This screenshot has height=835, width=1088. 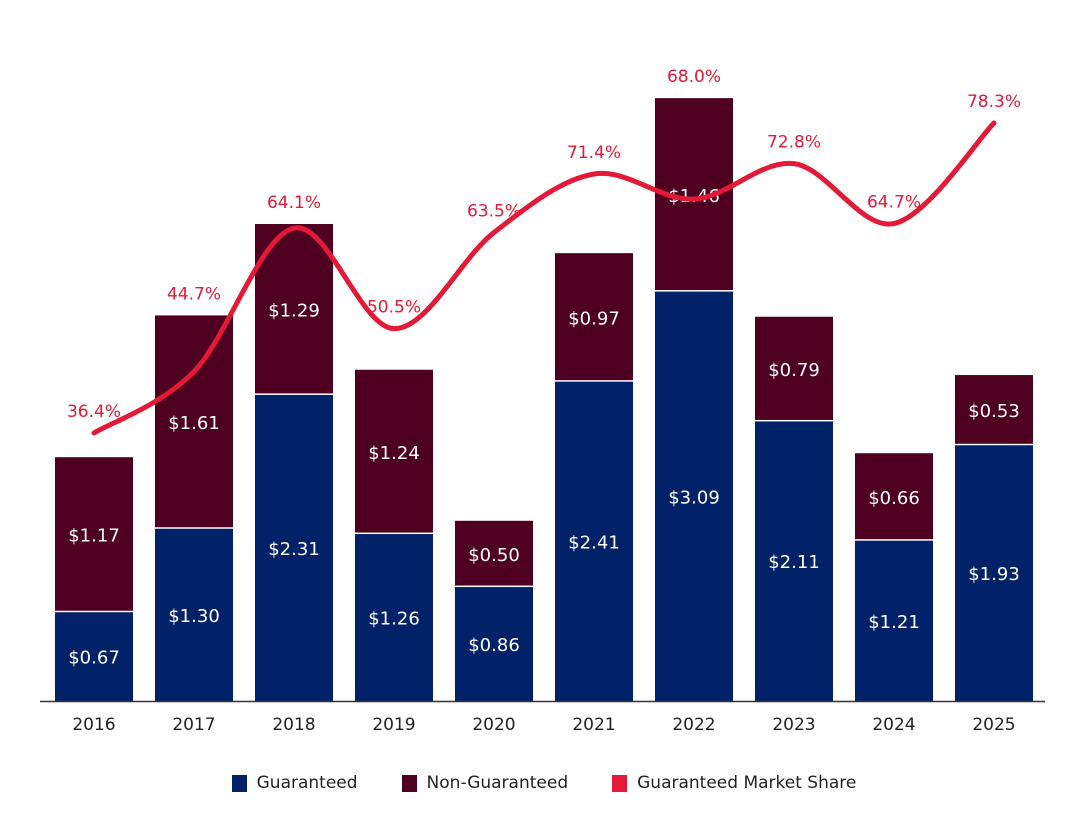 What do you see at coordinates (393, 725) in the screenshot?
I see `x-tick-label: 2019` at bounding box center [393, 725].